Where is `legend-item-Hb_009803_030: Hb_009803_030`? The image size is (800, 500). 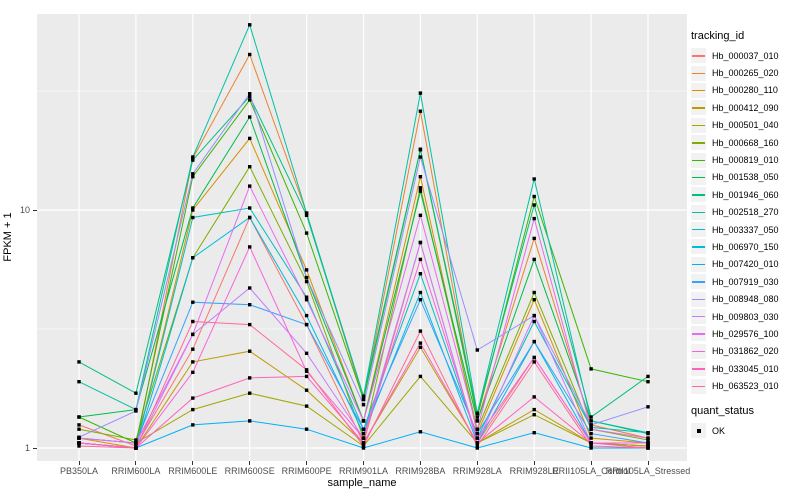 legend-item-Hb_009803_030: Hb_009803_030 is located at coordinates (745, 316).